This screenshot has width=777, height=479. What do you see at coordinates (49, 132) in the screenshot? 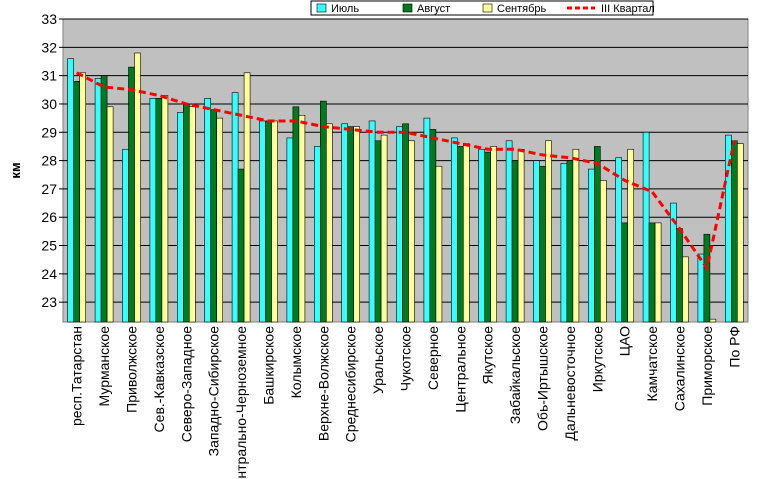
I see `y-tick-label: 29` at bounding box center [49, 132].